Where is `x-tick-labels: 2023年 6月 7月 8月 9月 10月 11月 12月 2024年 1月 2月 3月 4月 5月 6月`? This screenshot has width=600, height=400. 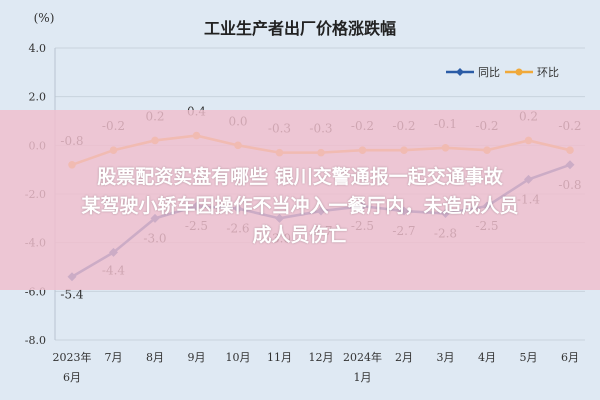 x-tick-labels: 2023年 6月 7月 8月 9月 10月 11月 12月 2024年 1月 2月 3月 4月 5月 6月 is located at coordinates (316, 367).